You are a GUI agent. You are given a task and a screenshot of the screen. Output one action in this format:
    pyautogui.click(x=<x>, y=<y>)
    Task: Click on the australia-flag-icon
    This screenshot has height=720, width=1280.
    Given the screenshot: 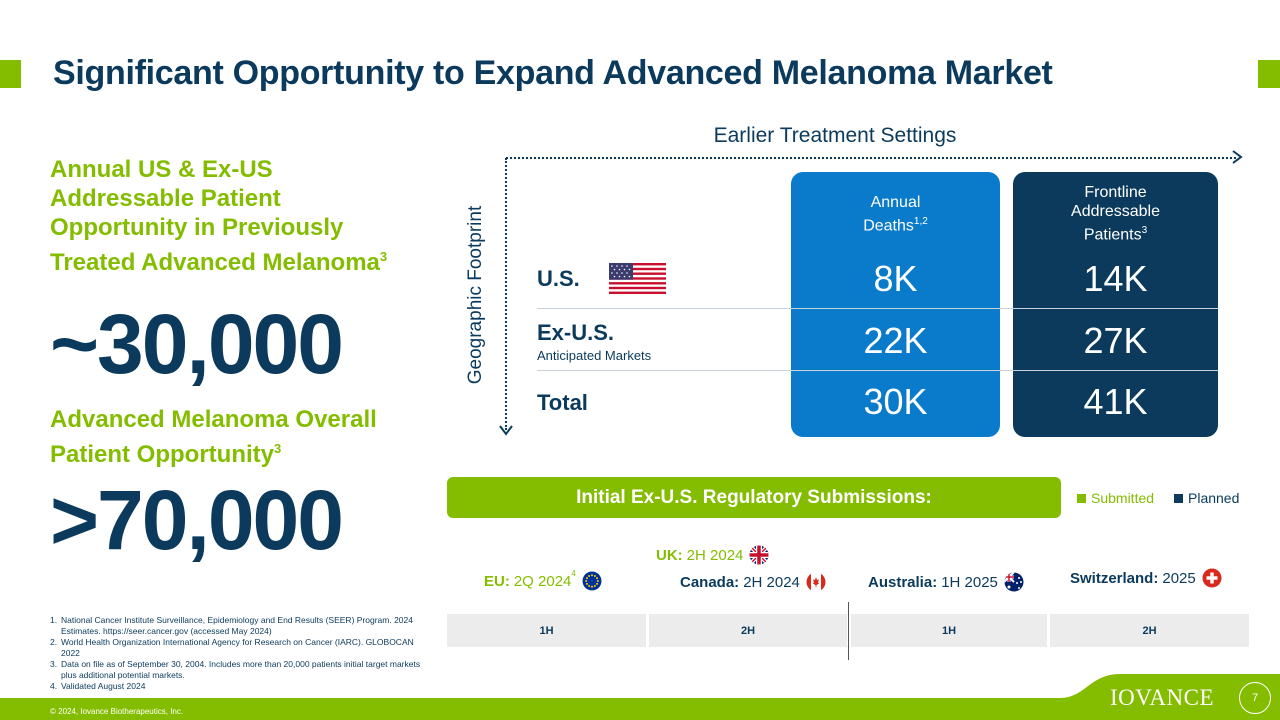 What is the action you would take?
    pyautogui.click(x=1014, y=582)
    